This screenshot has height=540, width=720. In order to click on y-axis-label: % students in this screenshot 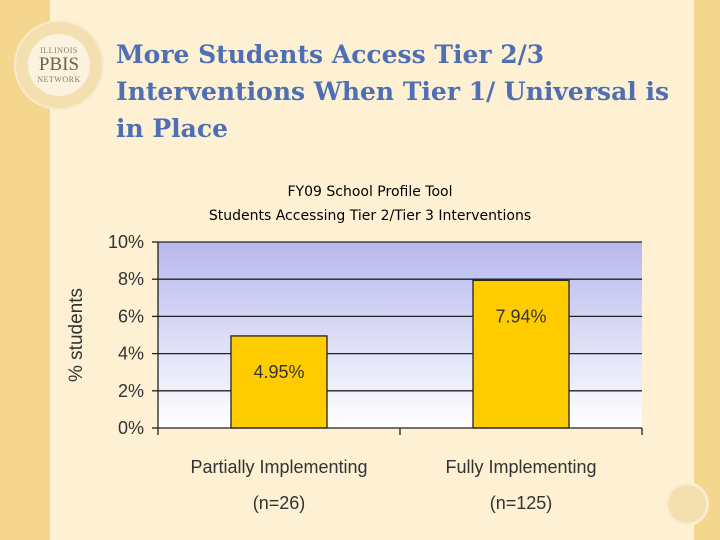, I will do `click(76, 335)`.